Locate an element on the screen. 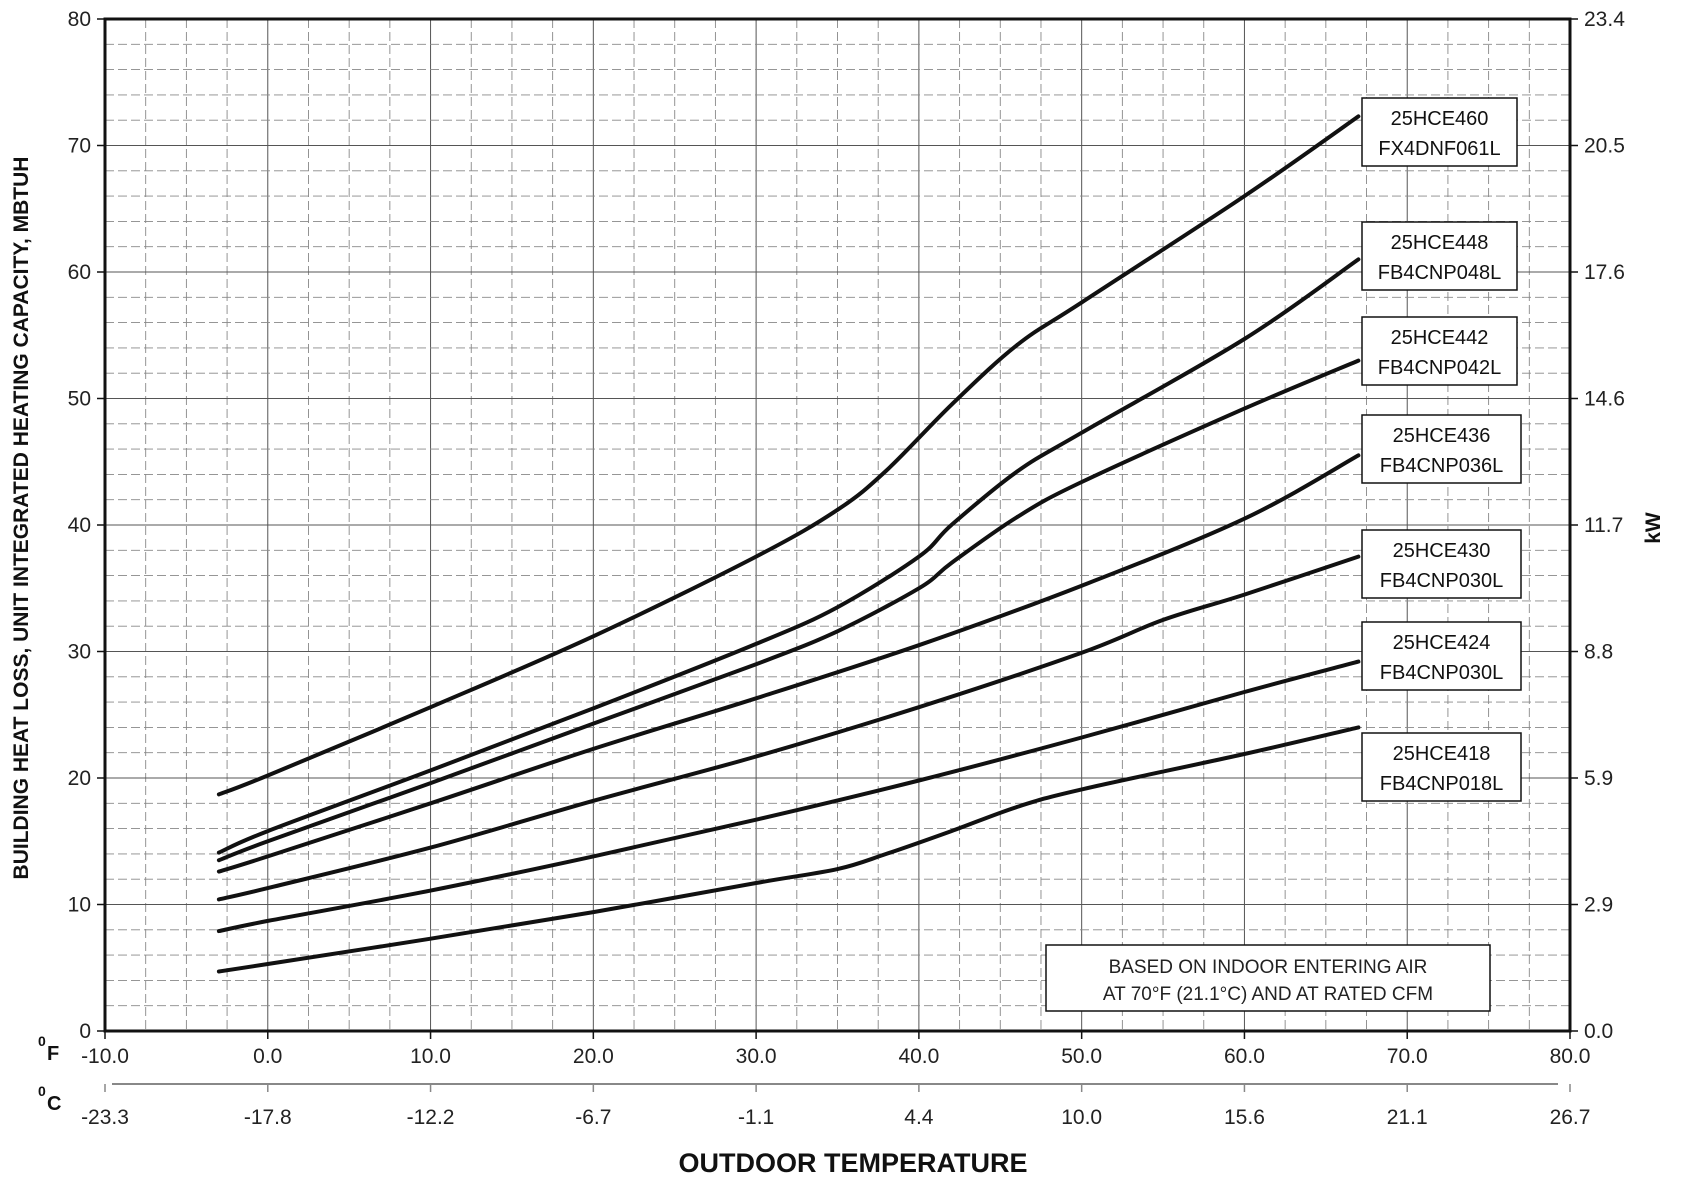  y-tick-label: 0 is located at coordinates (85, 1031).